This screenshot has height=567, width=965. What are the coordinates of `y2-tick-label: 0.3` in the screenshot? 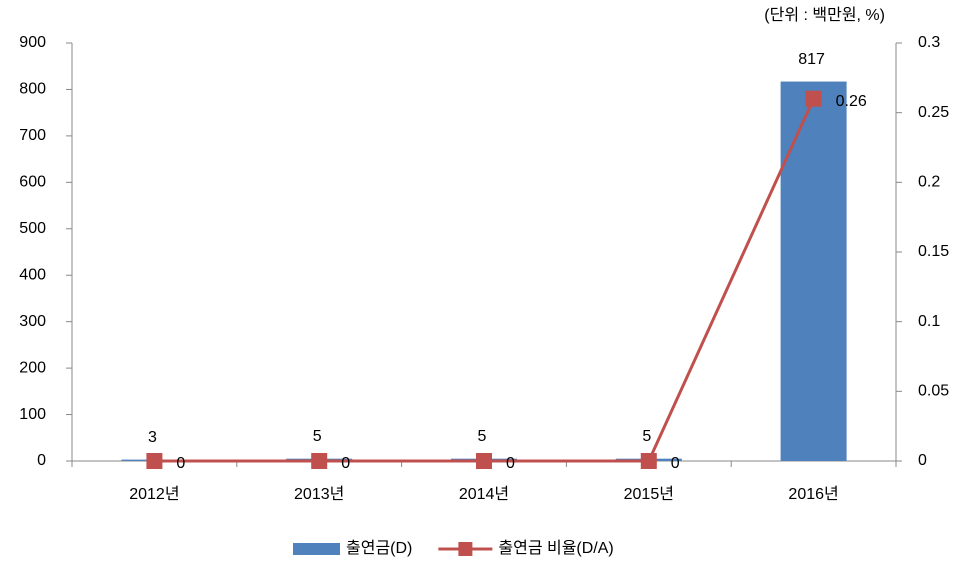 It's located at (929, 42).